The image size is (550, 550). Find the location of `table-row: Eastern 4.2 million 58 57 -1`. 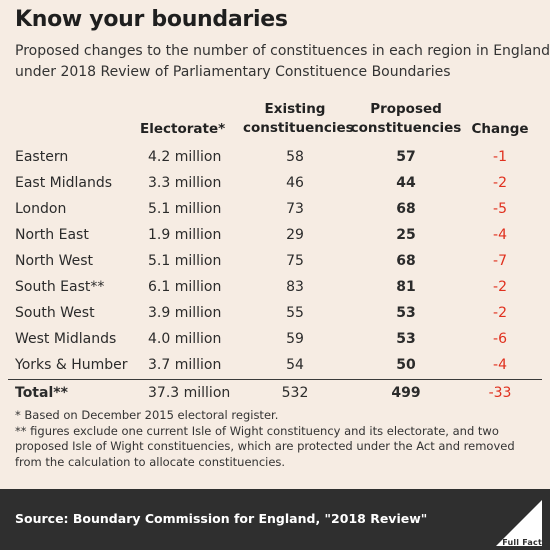

table-row: Eastern 4.2 million 58 57 -1 is located at coordinates (275, 157).